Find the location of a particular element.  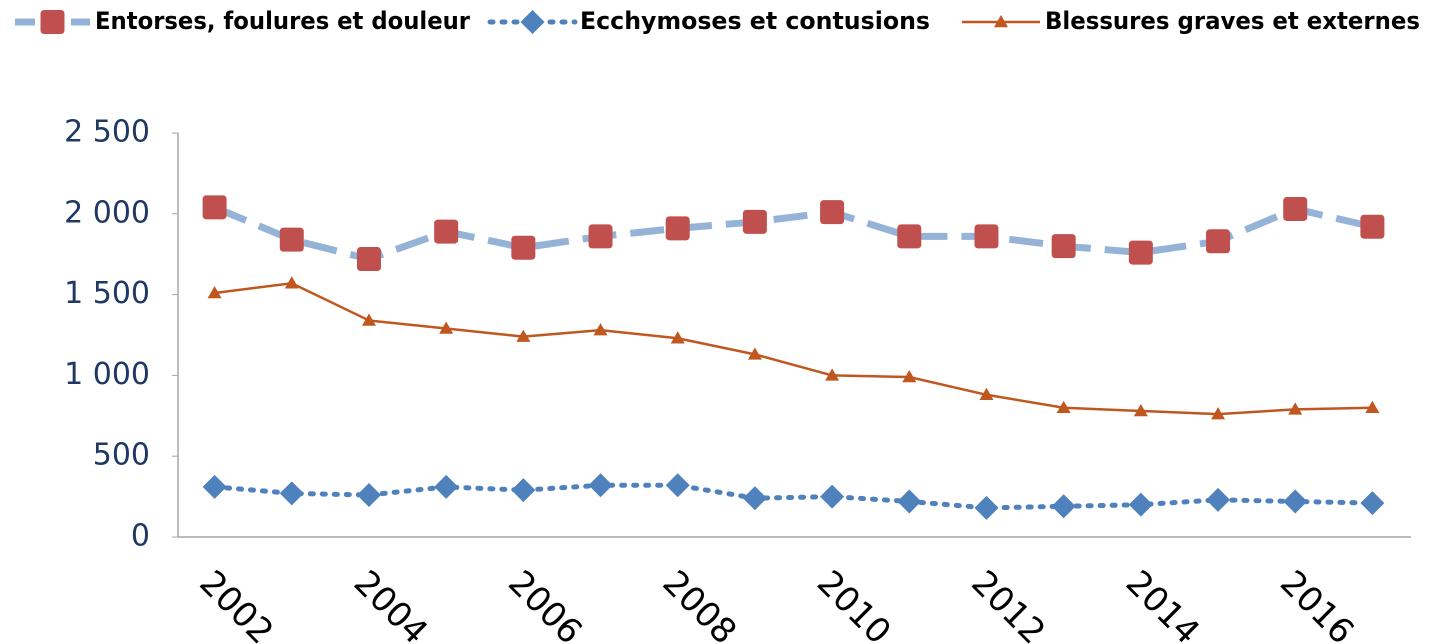

y-tick-label: 0 is located at coordinates (140, 536).